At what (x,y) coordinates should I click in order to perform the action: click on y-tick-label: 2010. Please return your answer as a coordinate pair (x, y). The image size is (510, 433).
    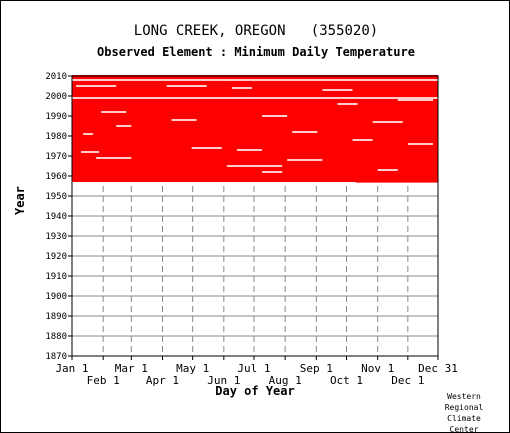
    Looking at the image, I should click on (56, 77).